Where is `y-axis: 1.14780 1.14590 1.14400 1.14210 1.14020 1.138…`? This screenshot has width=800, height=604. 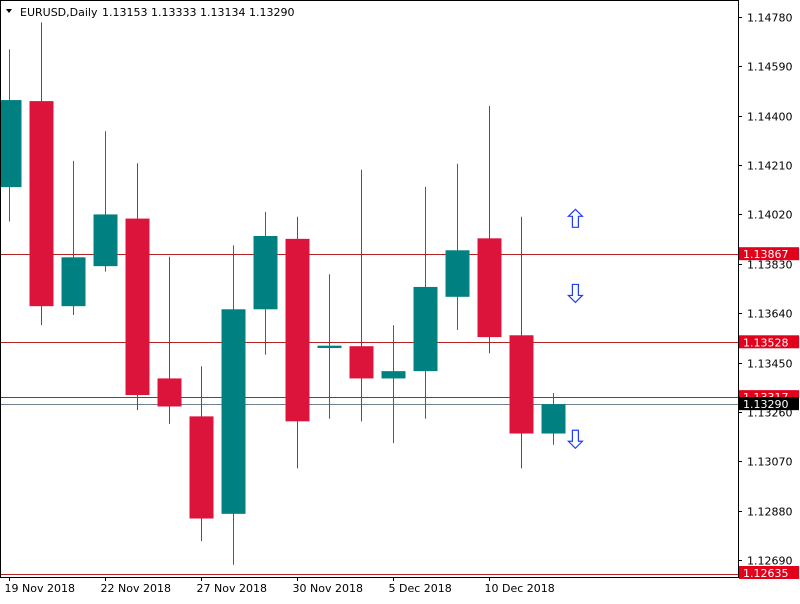
y-axis: 1.14780 1.14590 1.14400 1.14210 1.14020 1.138… is located at coordinates (765, 290).